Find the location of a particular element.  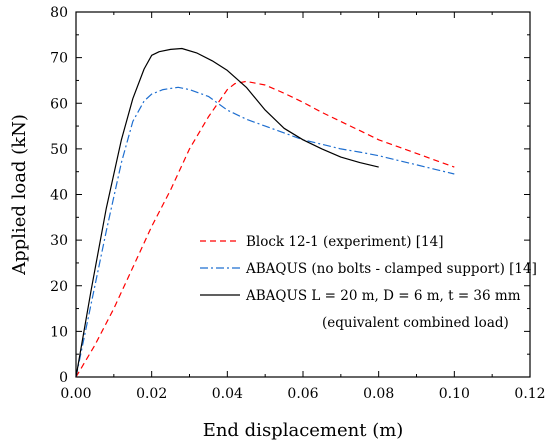

legend-label-2: ABAQUS (no bolts - clamped support) [14] is located at coordinates (391, 269).